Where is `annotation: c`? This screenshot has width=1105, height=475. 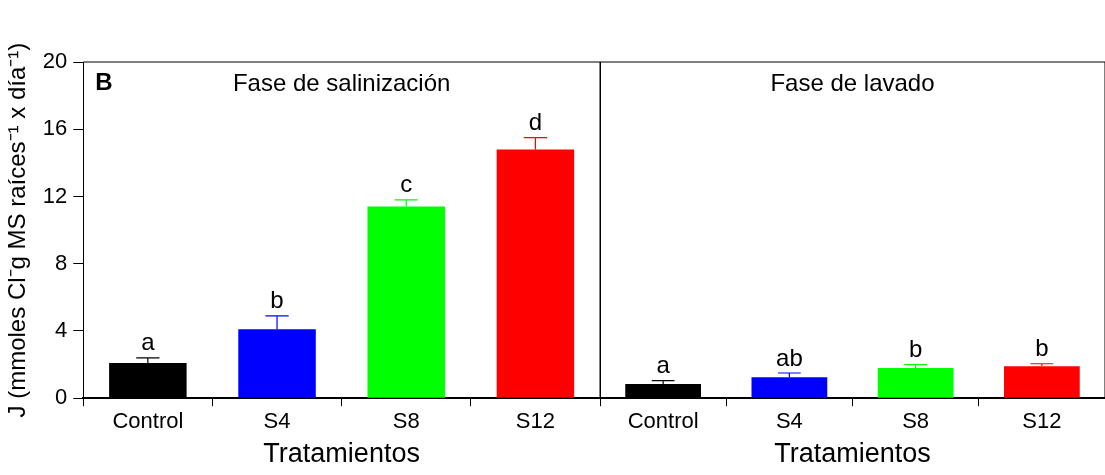 annotation: c is located at coordinates (406, 184).